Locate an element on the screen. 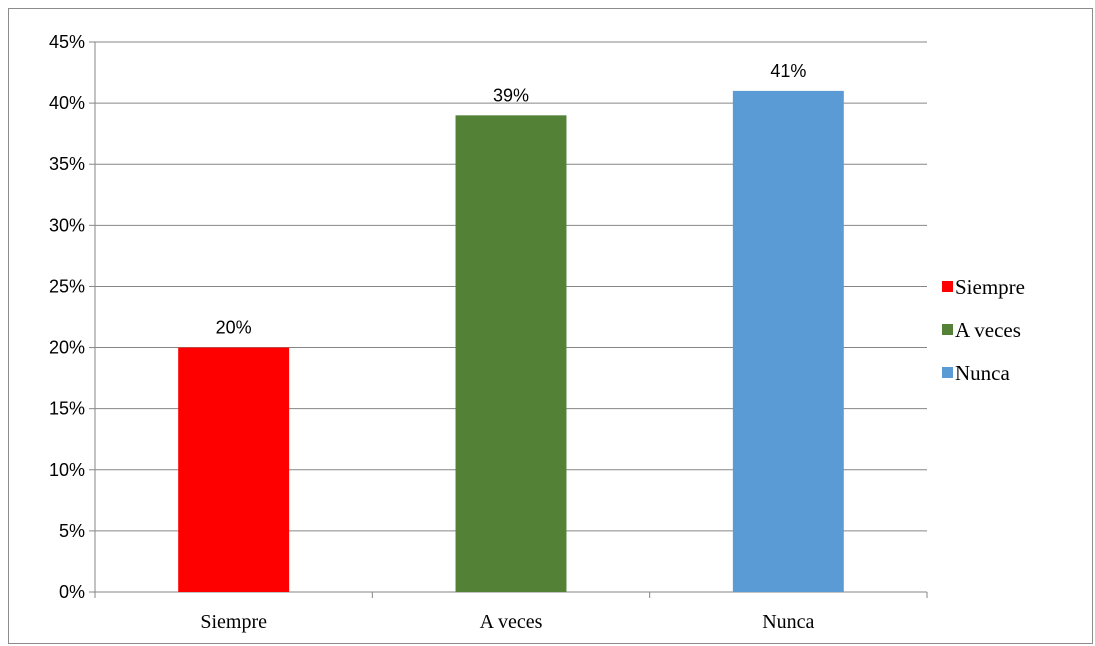 The width and height of the screenshot is (1095, 646). data-label: 20% is located at coordinates (234, 328).